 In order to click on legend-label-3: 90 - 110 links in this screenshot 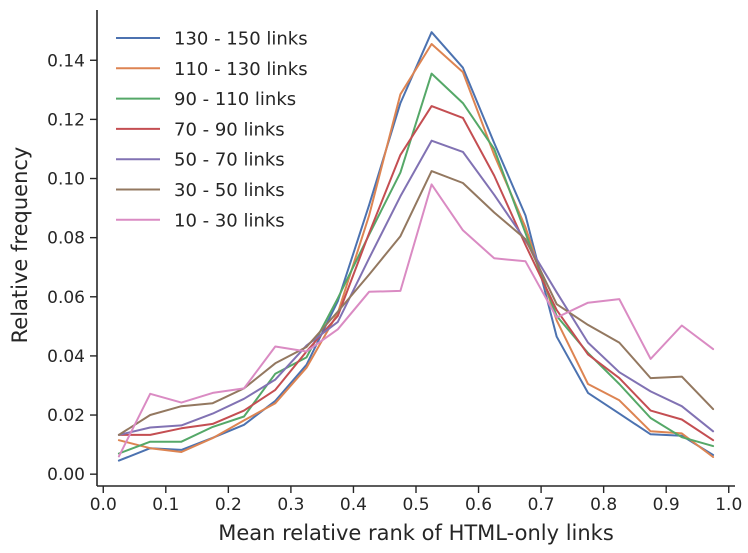, I will do `click(235, 99)`.